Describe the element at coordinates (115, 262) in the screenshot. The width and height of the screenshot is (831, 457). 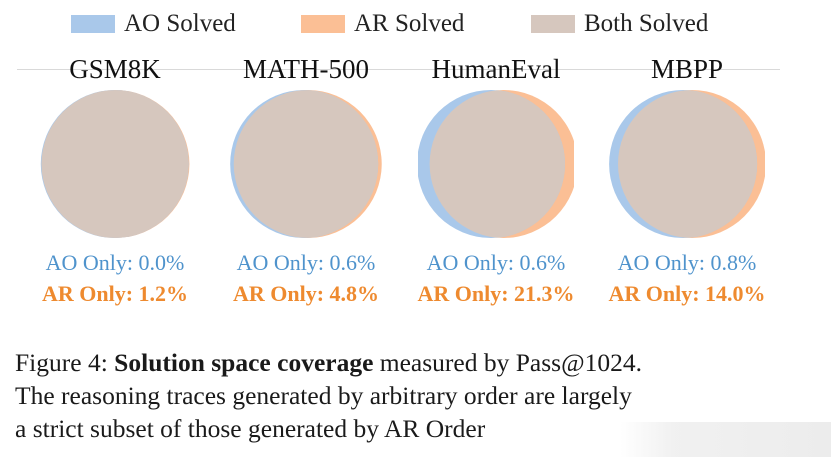
I see `ao-only-label: AO Only: 0.0%` at that location.